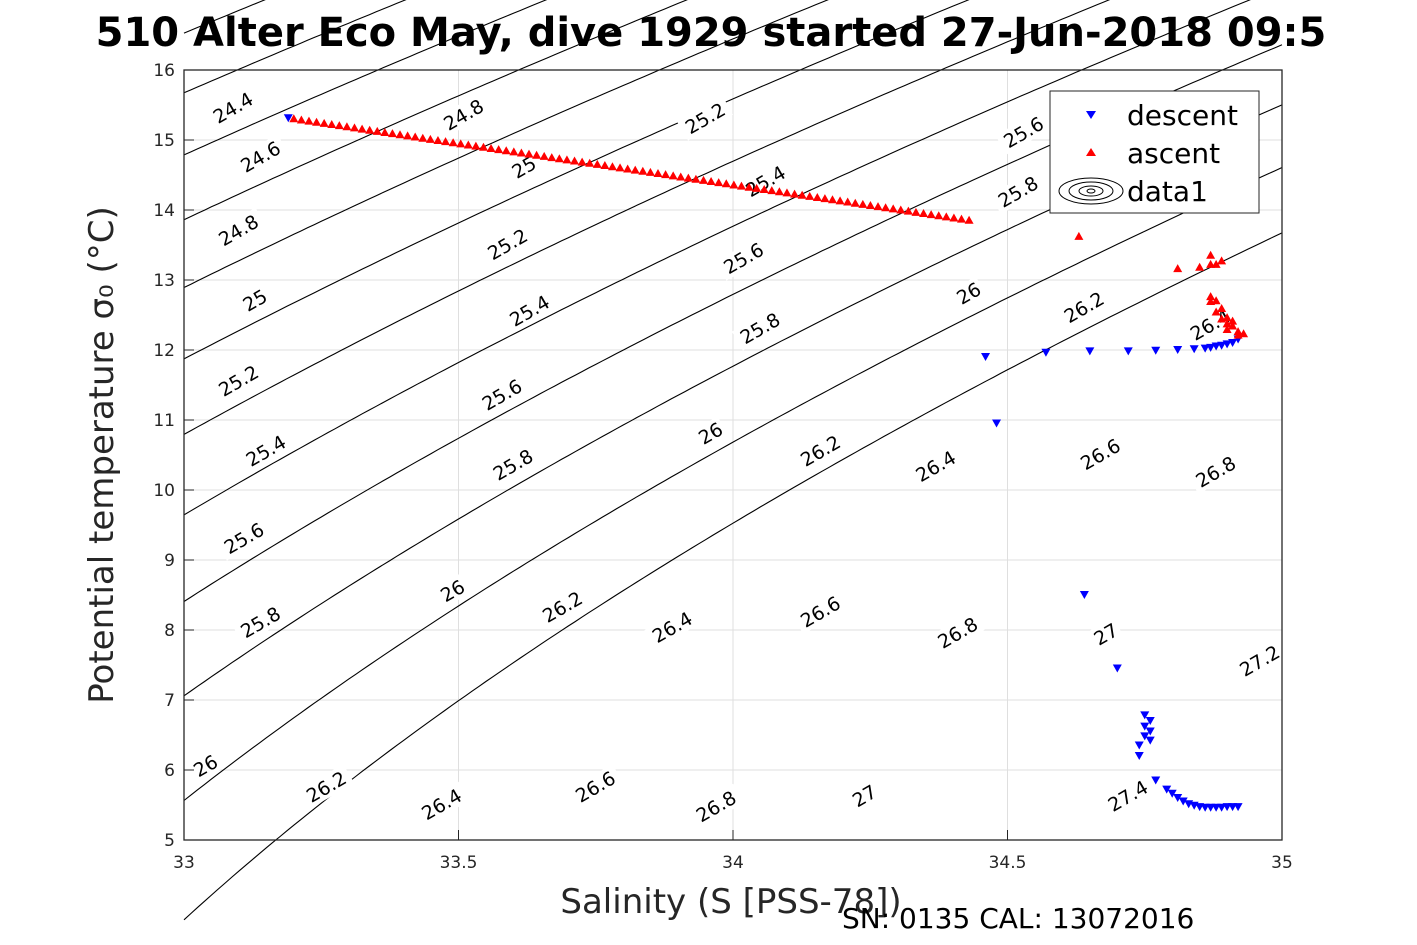 Image resolution: width=1417 pixels, height=945 pixels. Describe the element at coordinates (164, 491) in the screenshot. I see `y-tick-label: 10` at that location.